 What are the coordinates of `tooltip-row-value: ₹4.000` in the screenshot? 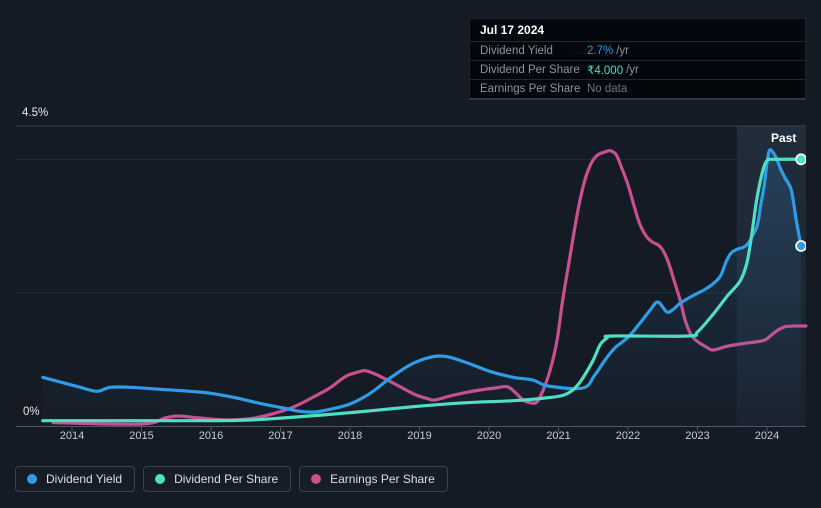 It's located at (605, 71).